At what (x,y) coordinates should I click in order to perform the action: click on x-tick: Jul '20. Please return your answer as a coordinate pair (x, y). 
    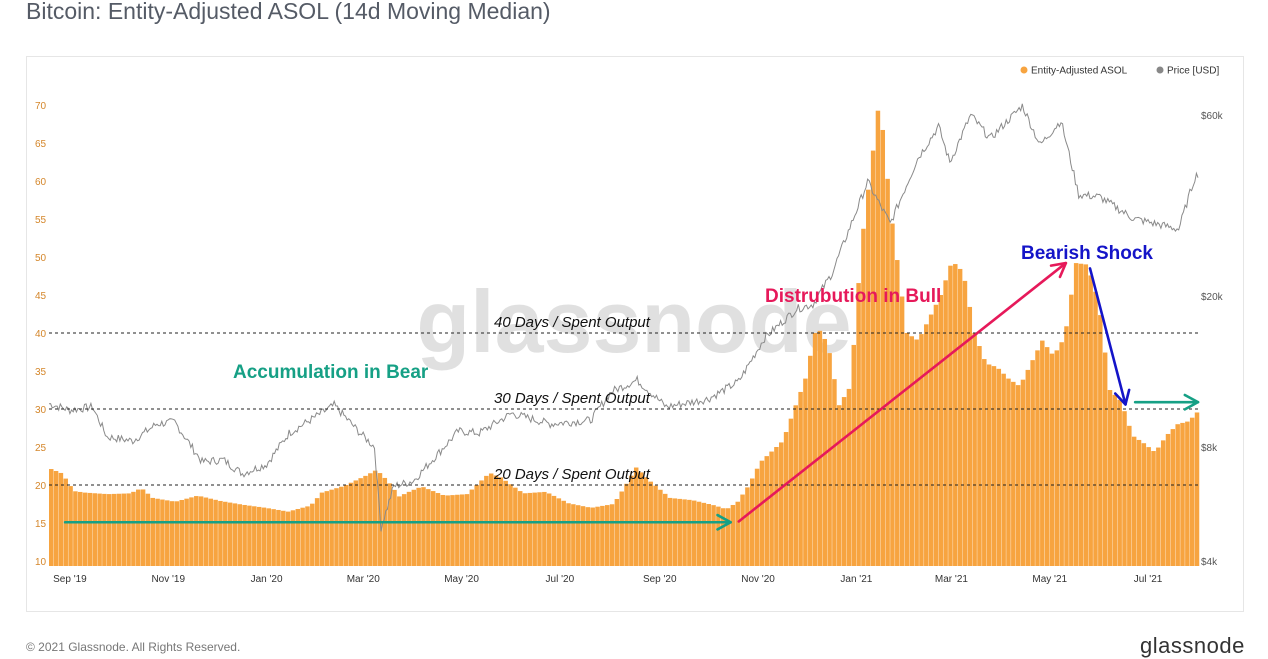
    Looking at the image, I should click on (560, 579).